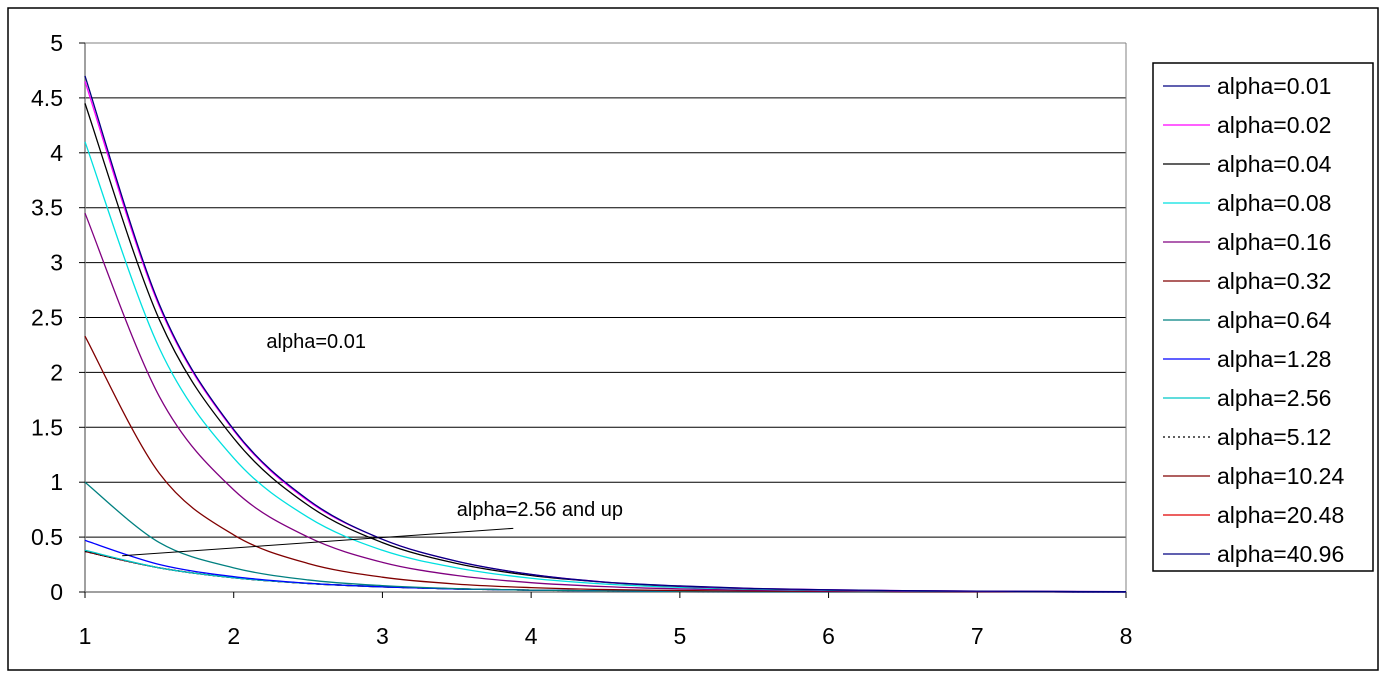 This screenshot has height=677, width=1386. Describe the element at coordinates (47, 98) in the screenshot. I see `y-tick-label: 4.5` at that location.